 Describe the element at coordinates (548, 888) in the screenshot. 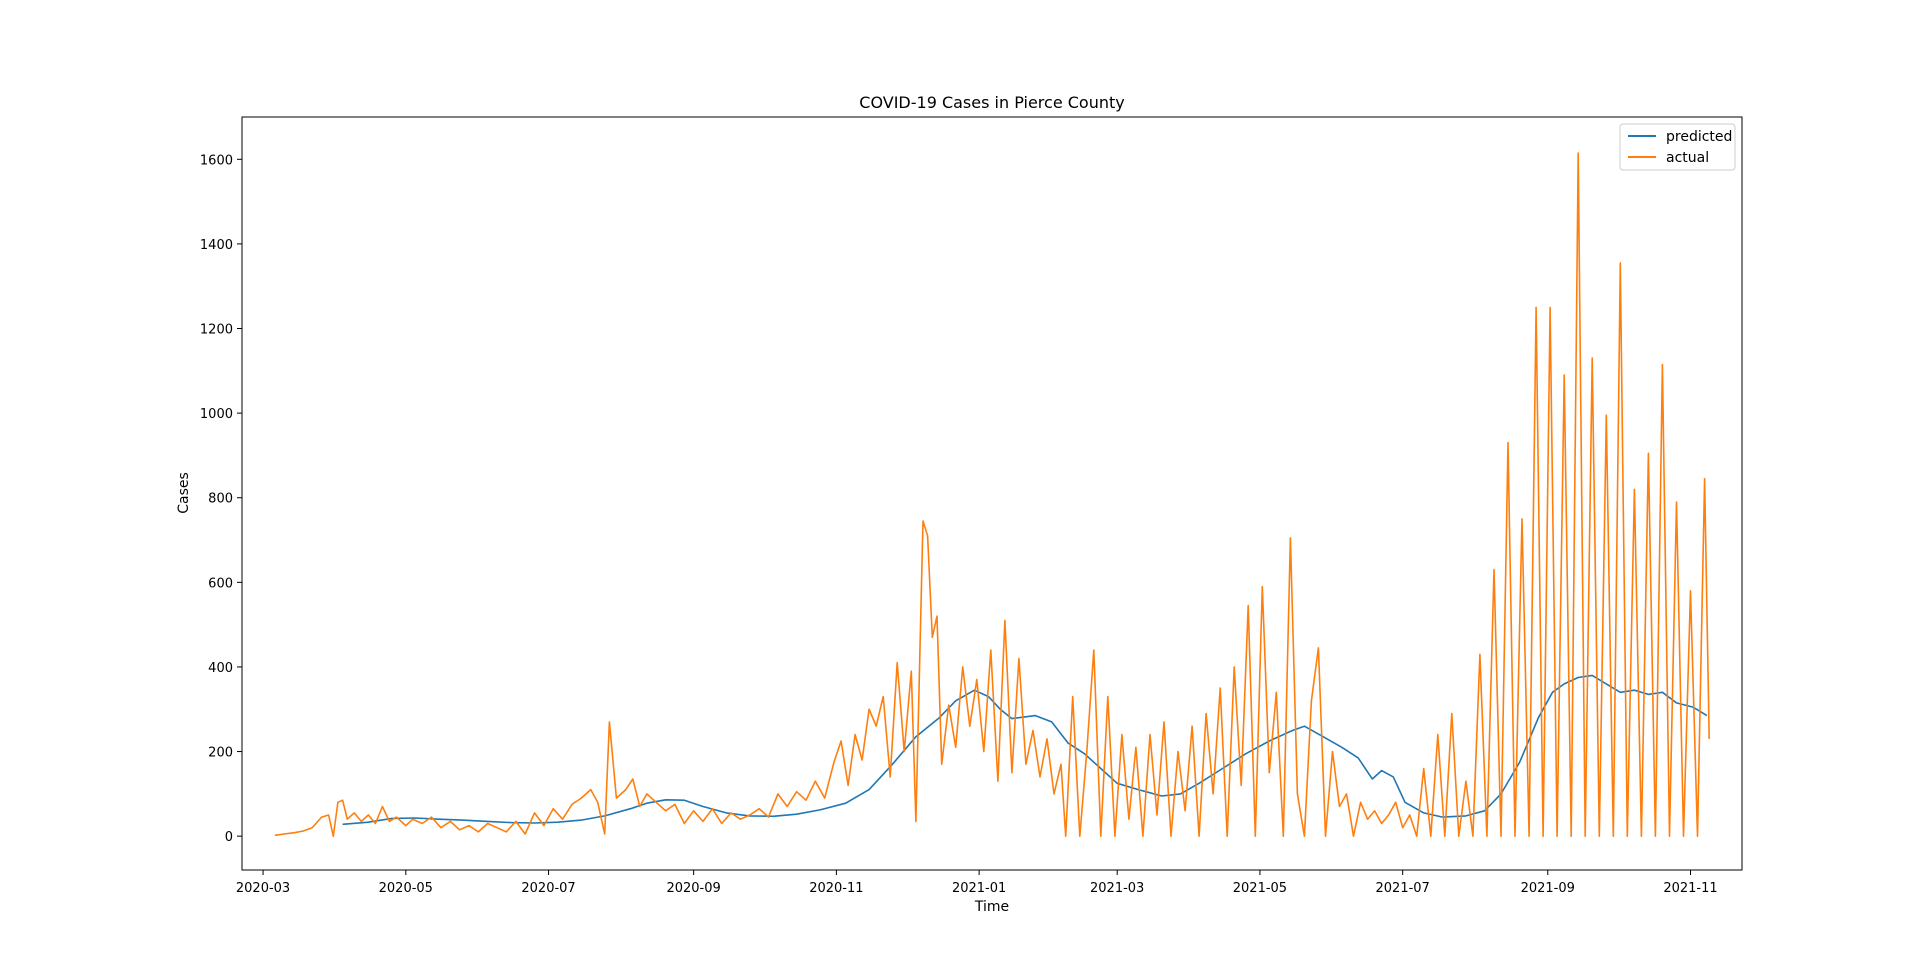

I see `x-tick-label: 2020-07` at that location.